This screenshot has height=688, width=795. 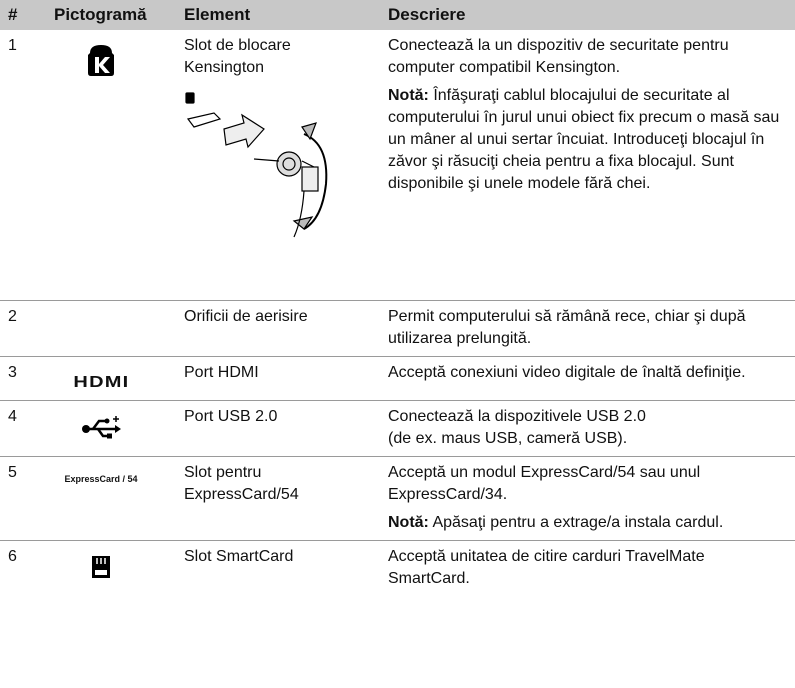 What do you see at coordinates (278, 328) in the screenshot?
I see `element-cell: Orificii de aerisire` at bounding box center [278, 328].